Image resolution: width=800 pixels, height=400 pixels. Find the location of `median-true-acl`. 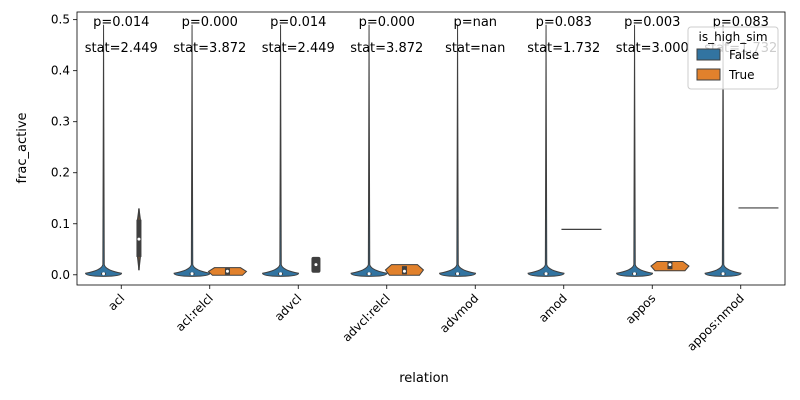

median-true-acl is located at coordinates (139, 239).